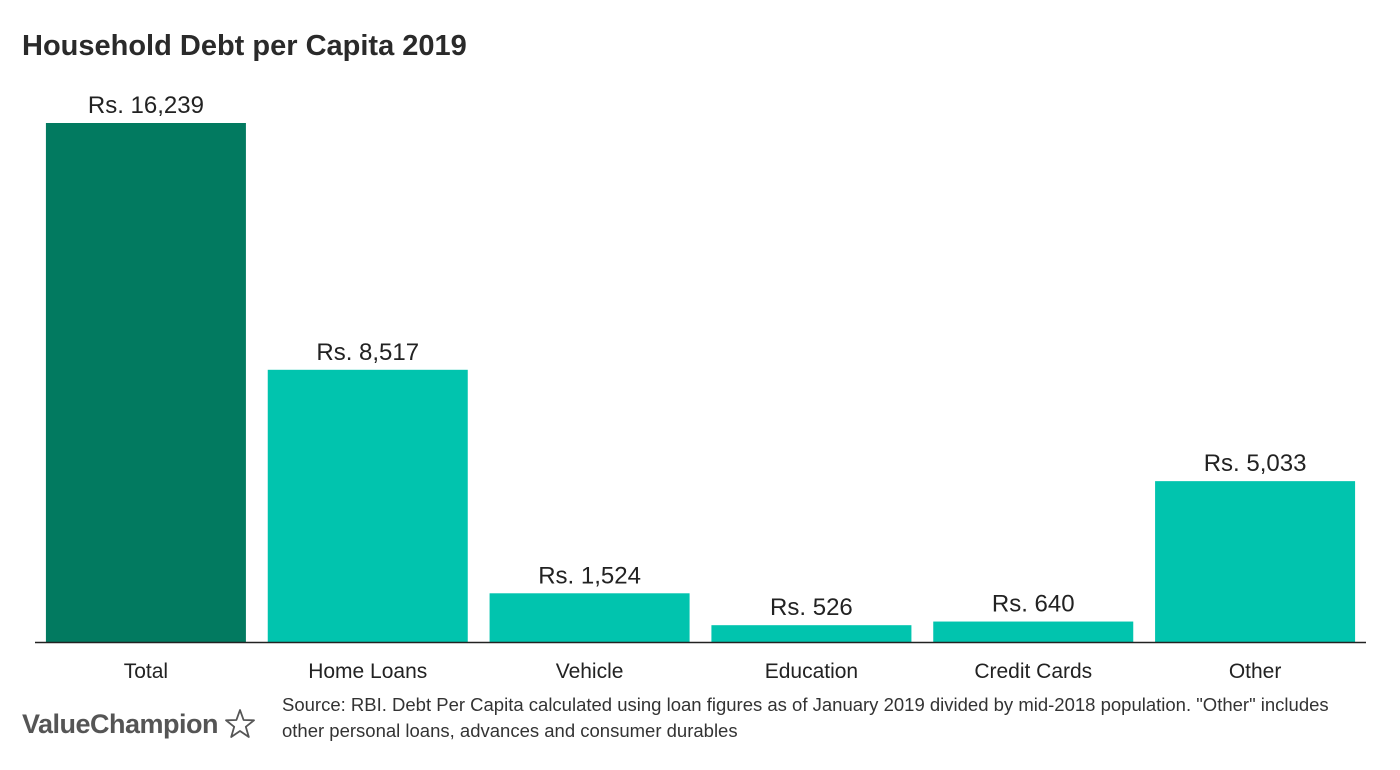  Describe the element at coordinates (146, 105) in the screenshot. I see `data-label: Rs. 16,239` at that location.